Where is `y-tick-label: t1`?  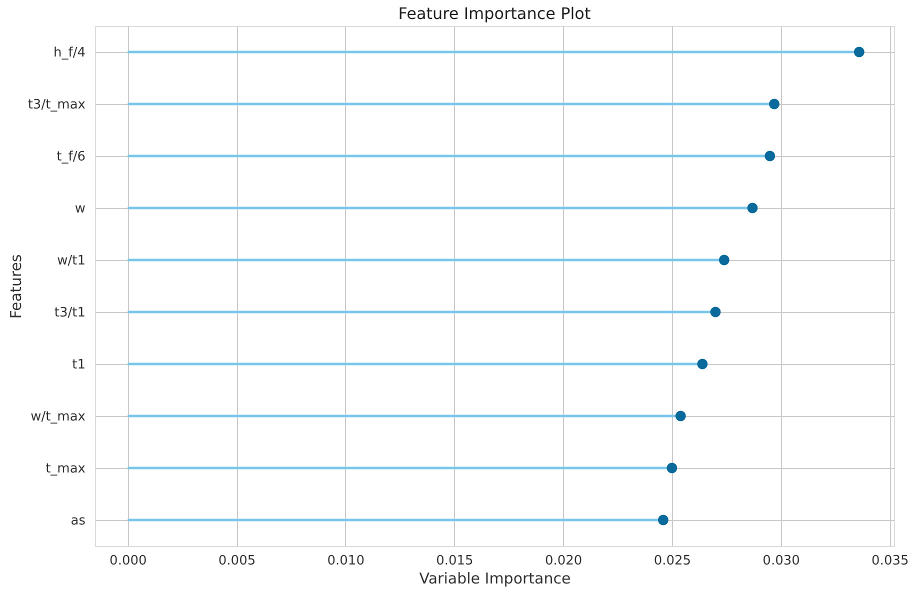
y-tick-label: t1 is located at coordinates (79, 365).